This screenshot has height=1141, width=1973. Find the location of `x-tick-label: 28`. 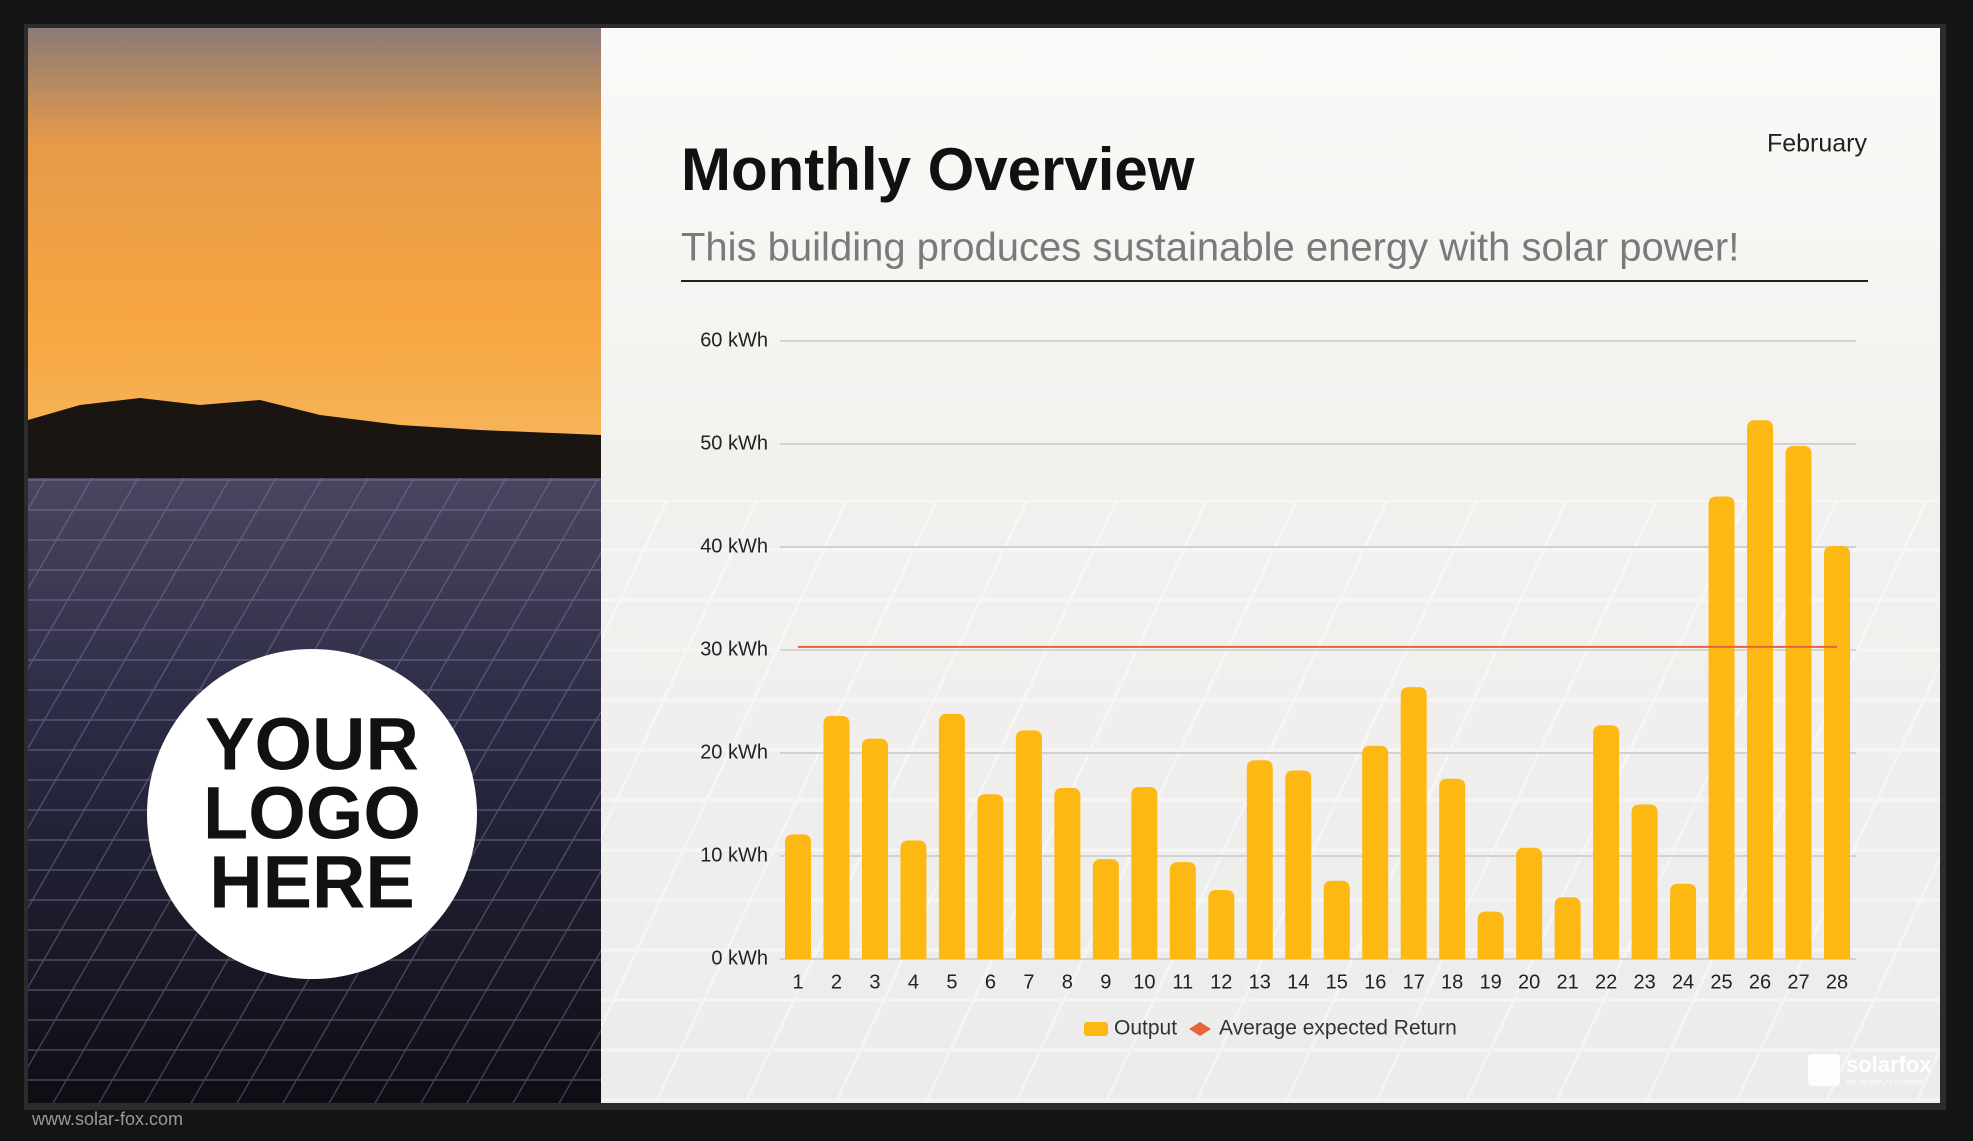

x-tick-label: 28 is located at coordinates (1837, 982).